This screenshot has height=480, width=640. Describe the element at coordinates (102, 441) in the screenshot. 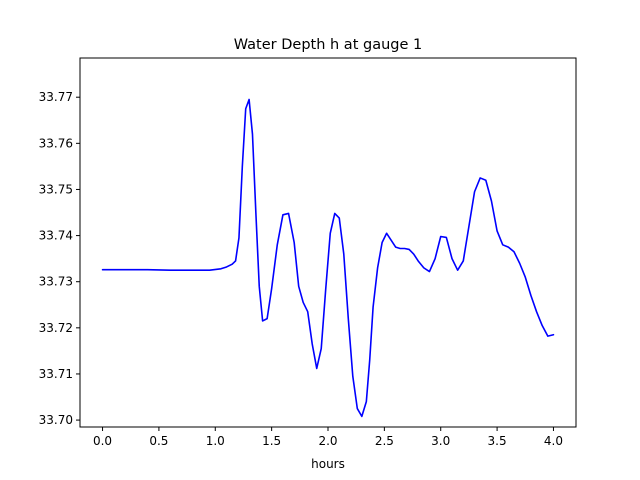

I see `x-tick-label: 0.0` at that location.